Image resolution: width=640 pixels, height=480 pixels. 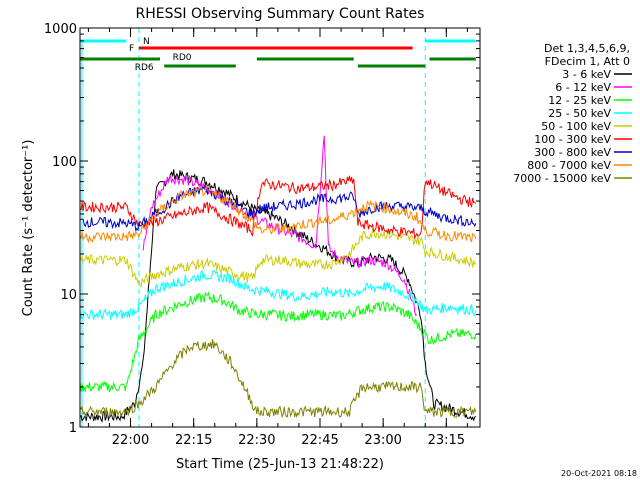 I want to click on y-tick-label: 1, so click(x=73, y=428).